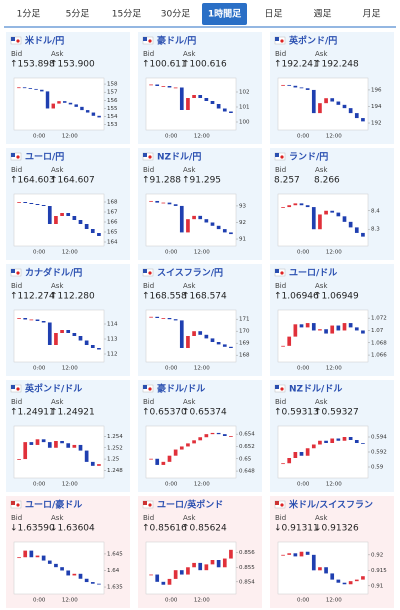 The image size is (400, 610). Describe the element at coordinates (18, 389) in the screenshot. I see `flag-dot` at that location.